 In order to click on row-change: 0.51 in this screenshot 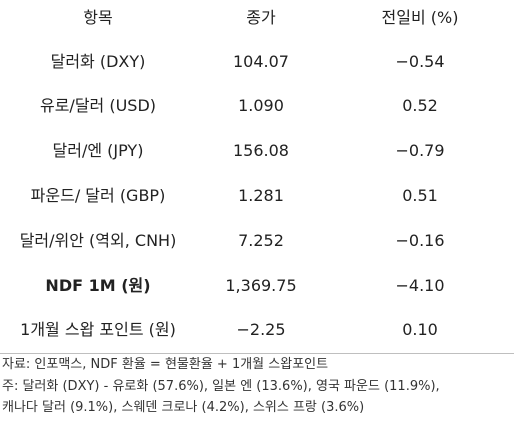, I will do `click(420, 195)`.